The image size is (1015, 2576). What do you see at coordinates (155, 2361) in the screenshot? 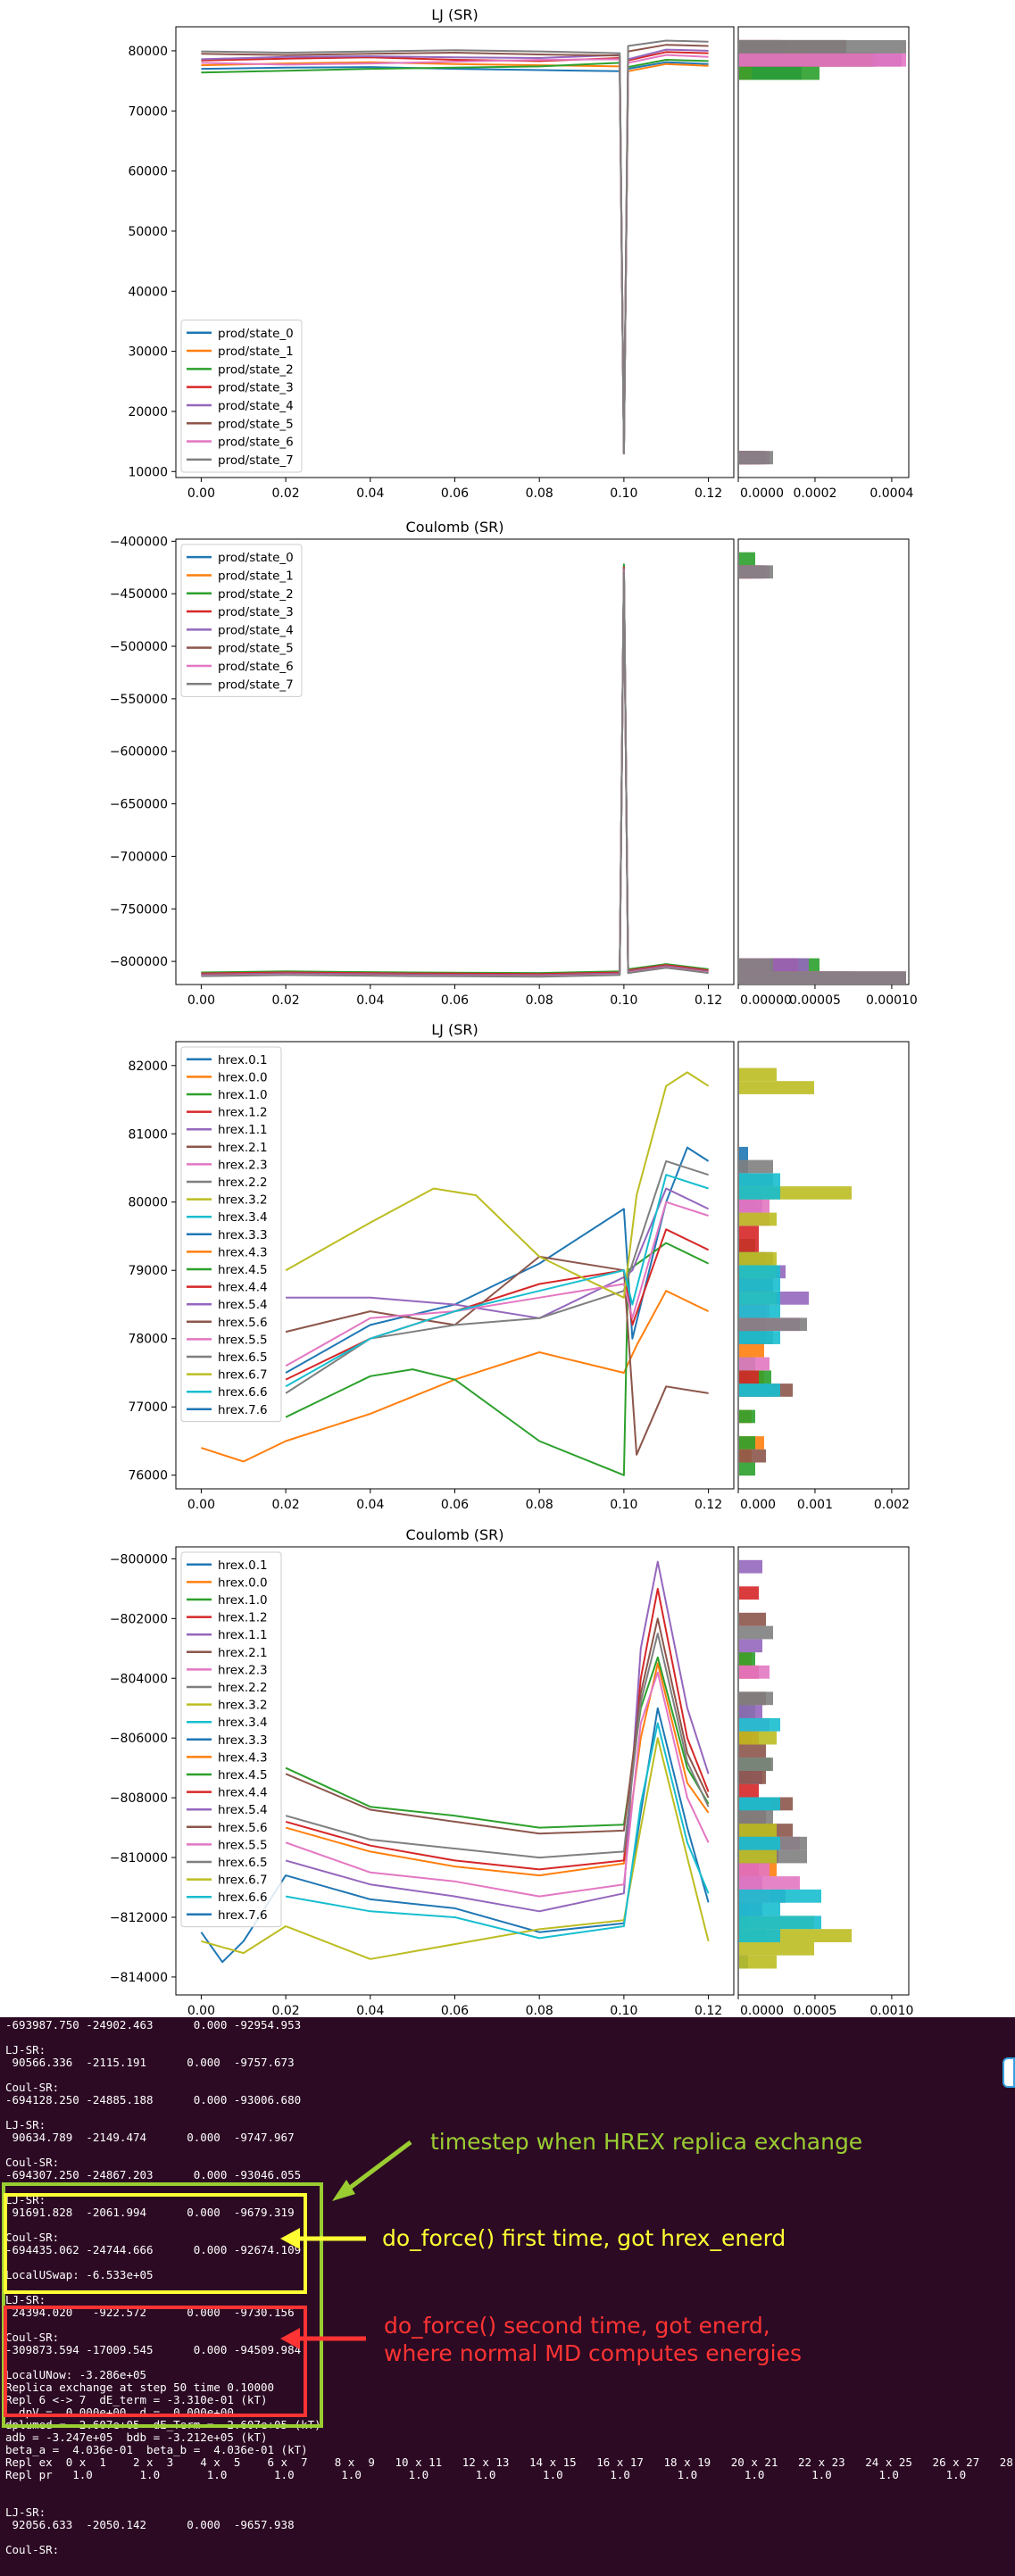
I see `red-highlight-box` at bounding box center [155, 2361].